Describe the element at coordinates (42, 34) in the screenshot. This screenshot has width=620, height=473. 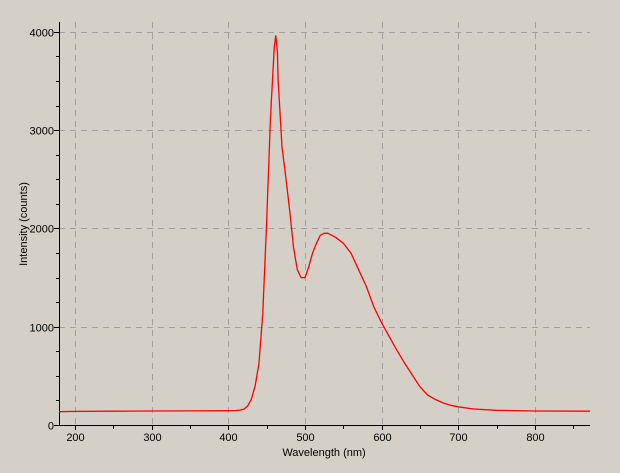
I see `y-tick-label: 4000` at that location.